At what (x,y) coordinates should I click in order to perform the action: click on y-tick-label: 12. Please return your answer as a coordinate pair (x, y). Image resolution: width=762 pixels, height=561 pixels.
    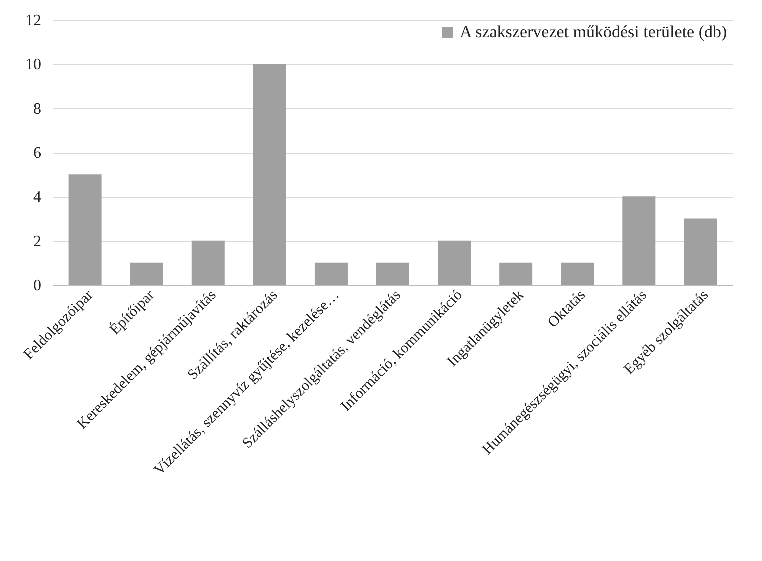
    Looking at the image, I should click on (34, 21).